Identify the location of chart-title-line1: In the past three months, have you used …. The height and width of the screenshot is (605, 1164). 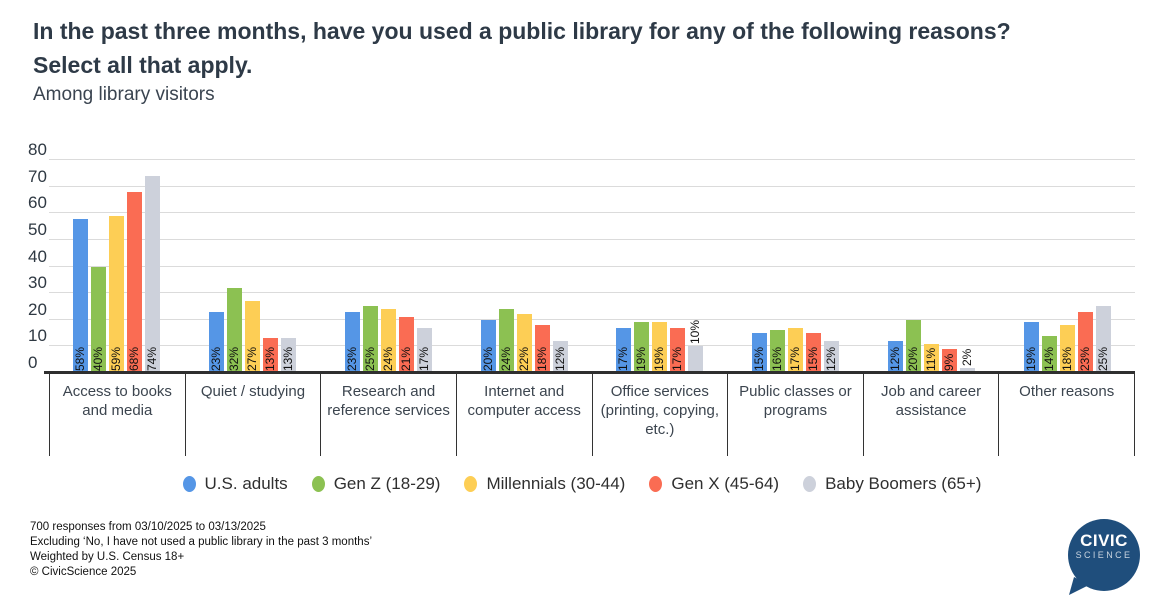
(522, 31).